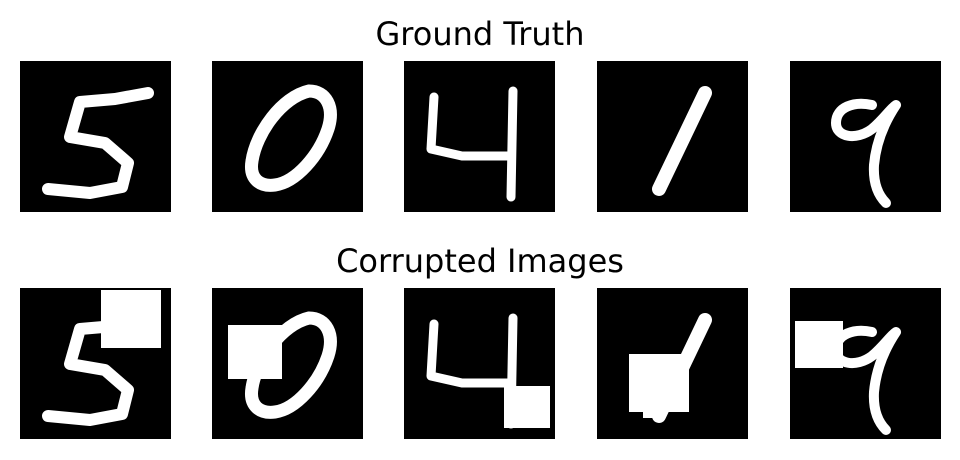 The height and width of the screenshot is (460, 960). Describe the element at coordinates (480, 261) in the screenshot. I see `row-title-corrupted-images: Corrupted Images` at that location.